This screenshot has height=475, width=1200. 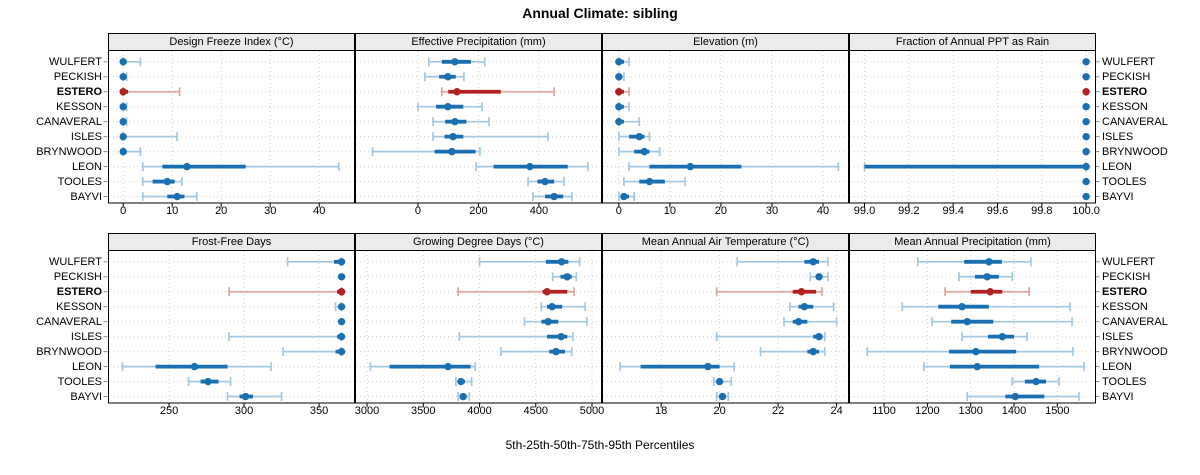 What do you see at coordinates (1118, 396) in the screenshot?
I see `row-label-right-bayvi: BAYVI` at bounding box center [1118, 396].